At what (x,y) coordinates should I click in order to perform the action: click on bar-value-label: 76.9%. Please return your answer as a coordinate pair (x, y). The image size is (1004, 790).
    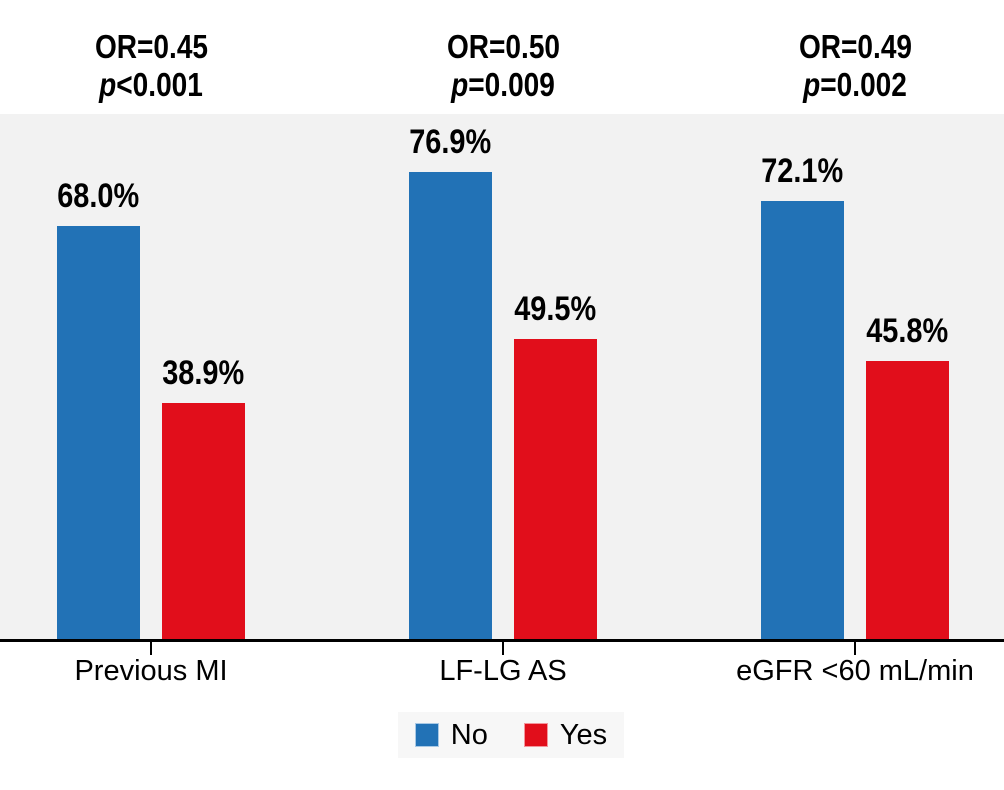
    Looking at the image, I should click on (450, 142).